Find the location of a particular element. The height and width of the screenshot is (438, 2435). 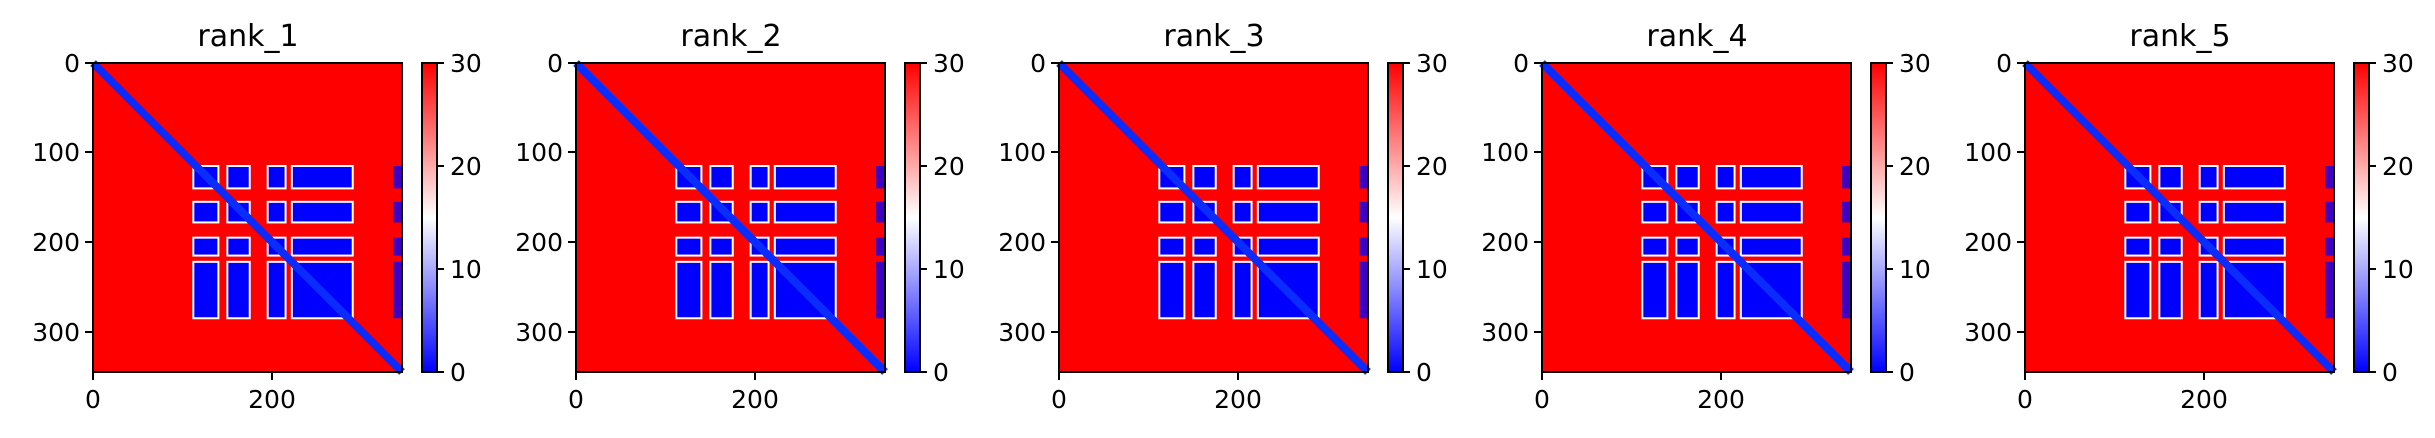

panel-title: rank_3 is located at coordinates (1213, 36).